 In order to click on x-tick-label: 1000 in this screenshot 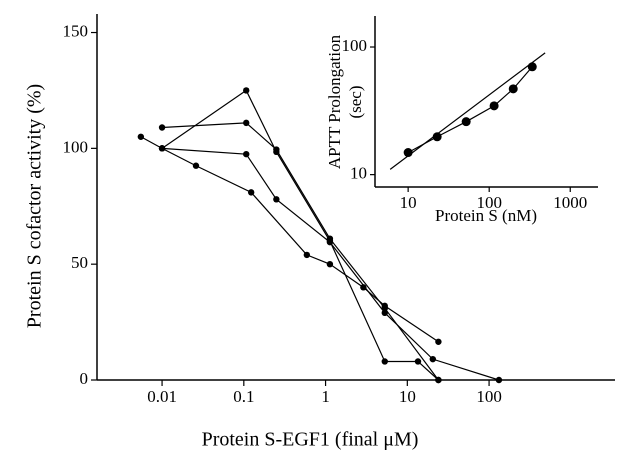, I will do `click(570, 202)`.